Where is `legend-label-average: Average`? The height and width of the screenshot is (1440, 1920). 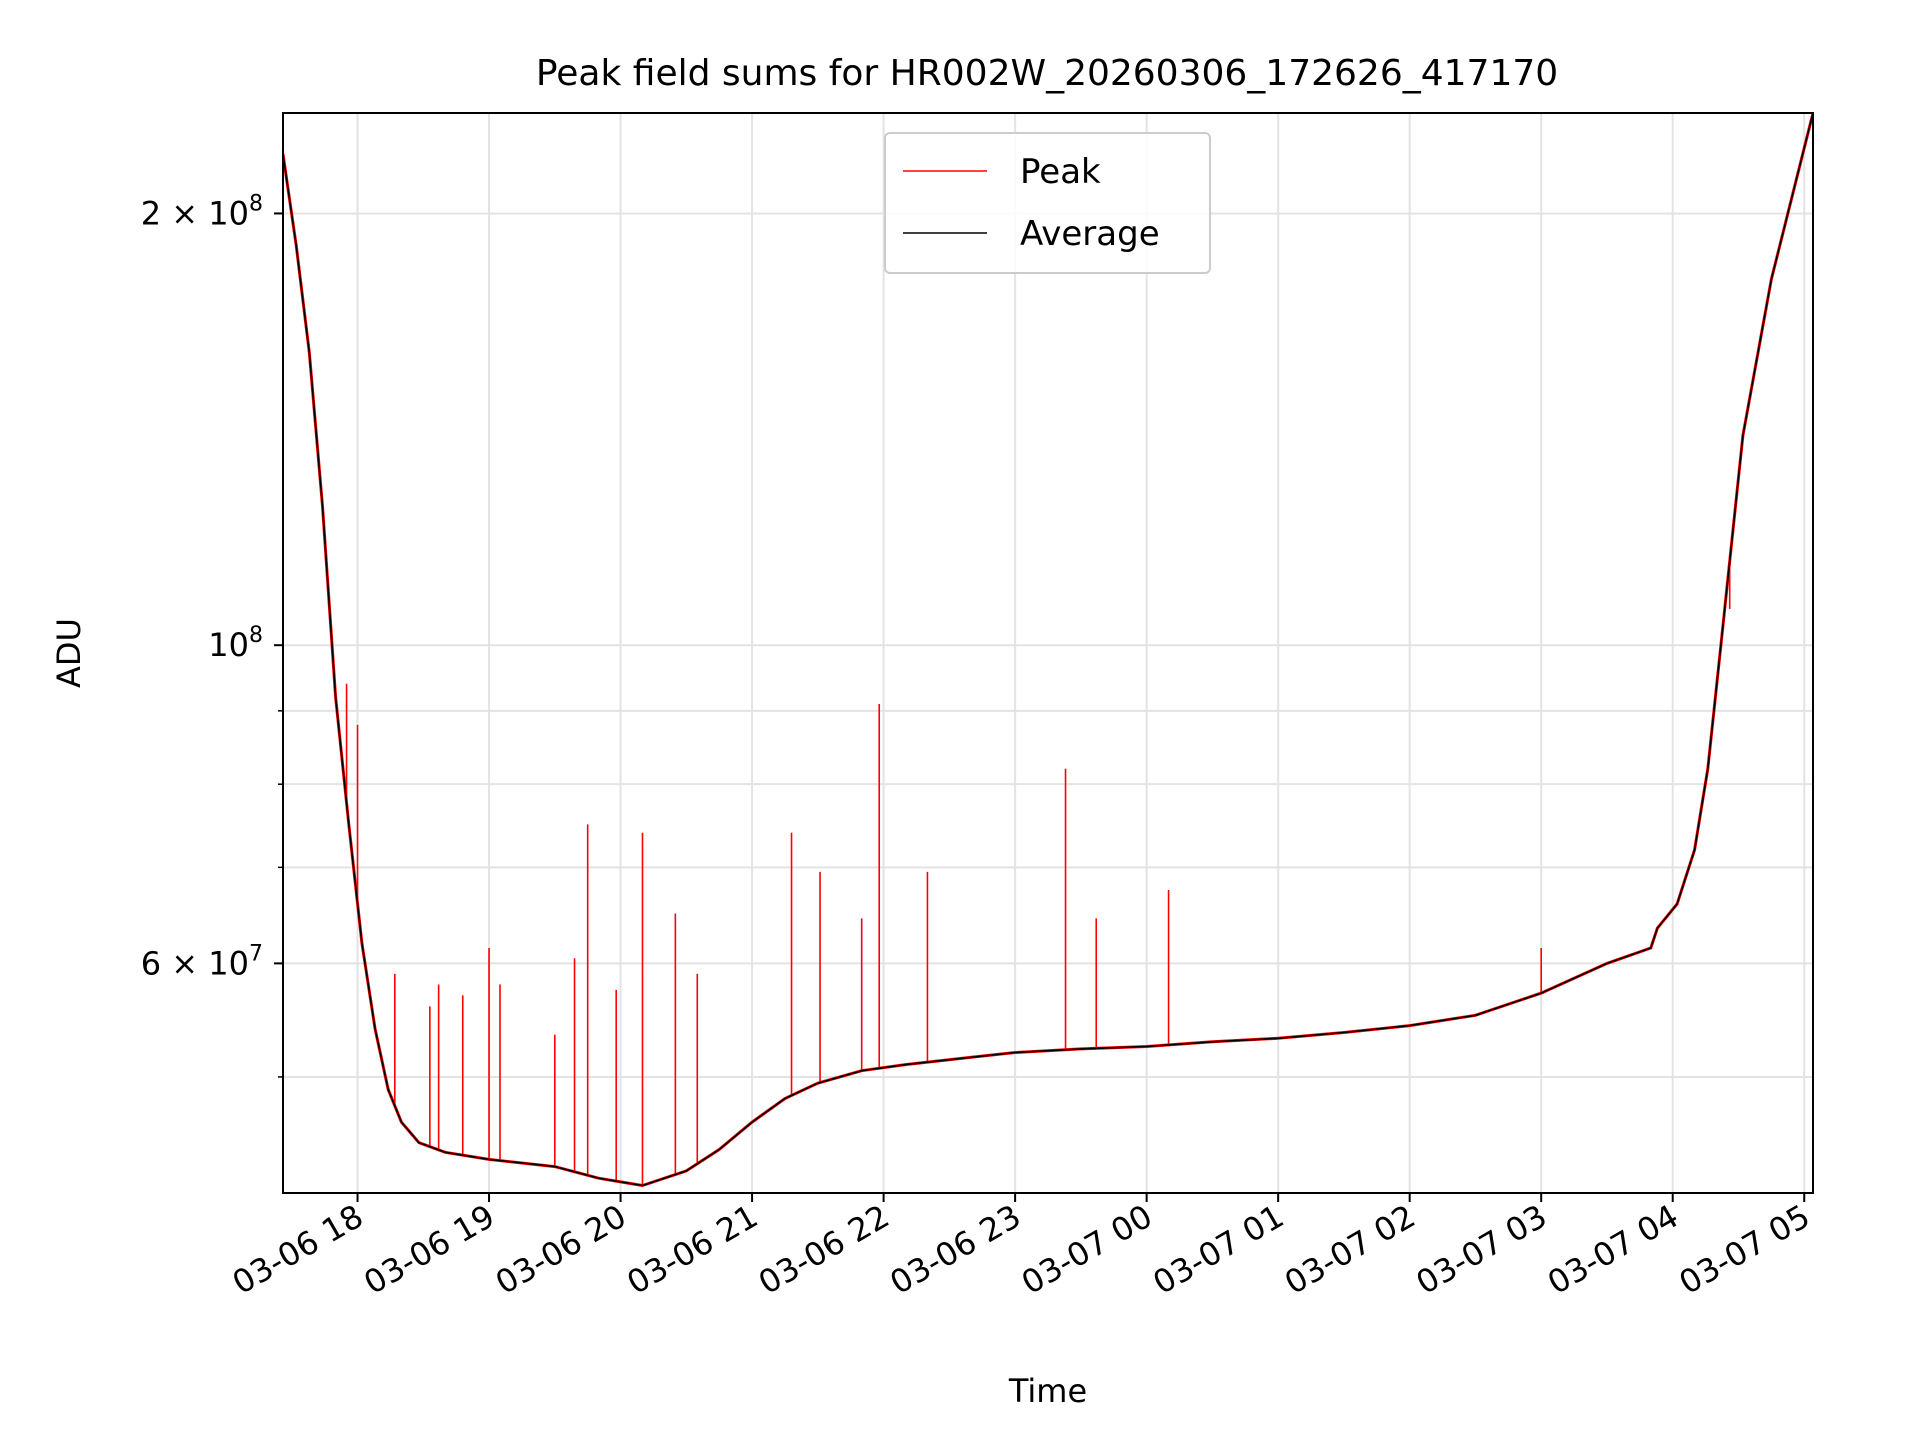 legend-label-average: Average is located at coordinates (1090, 234).